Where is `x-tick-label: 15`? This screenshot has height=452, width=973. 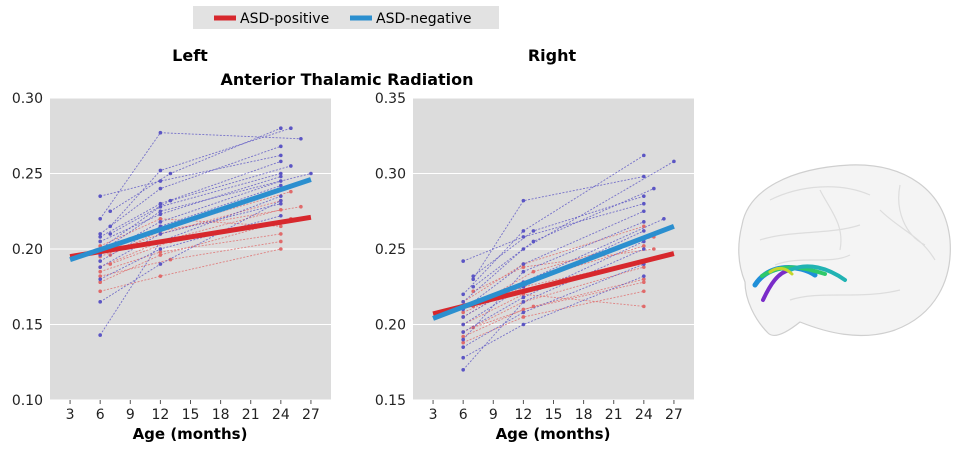 x-tick-label: 15 is located at coordinates (554, 415).